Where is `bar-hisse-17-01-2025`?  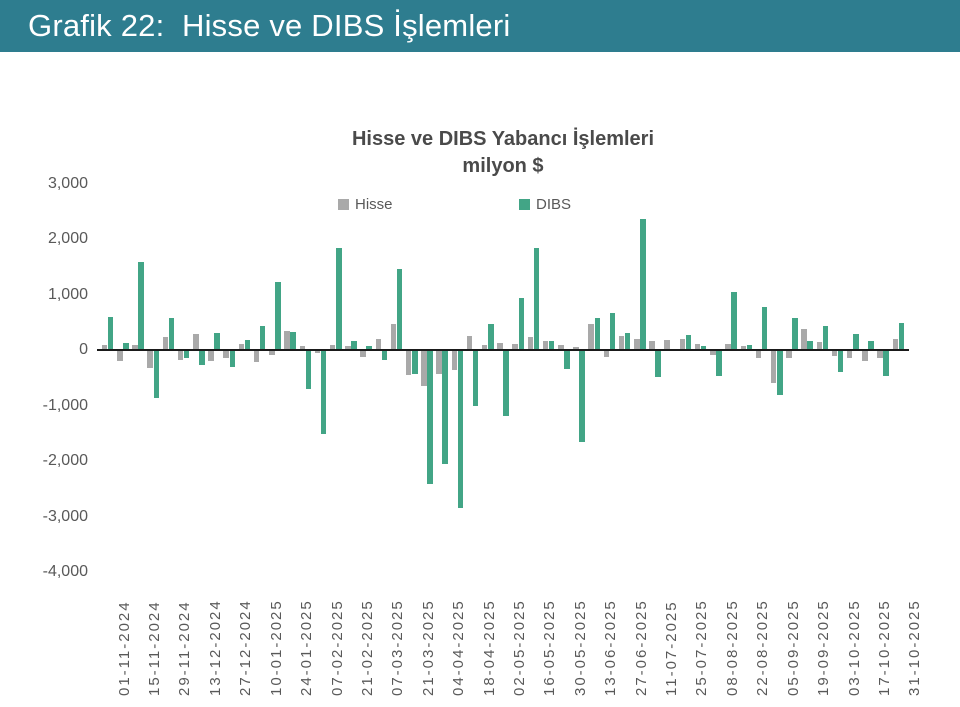 bar-hisse-17-01-2025 is located at coordinates (272, 353).